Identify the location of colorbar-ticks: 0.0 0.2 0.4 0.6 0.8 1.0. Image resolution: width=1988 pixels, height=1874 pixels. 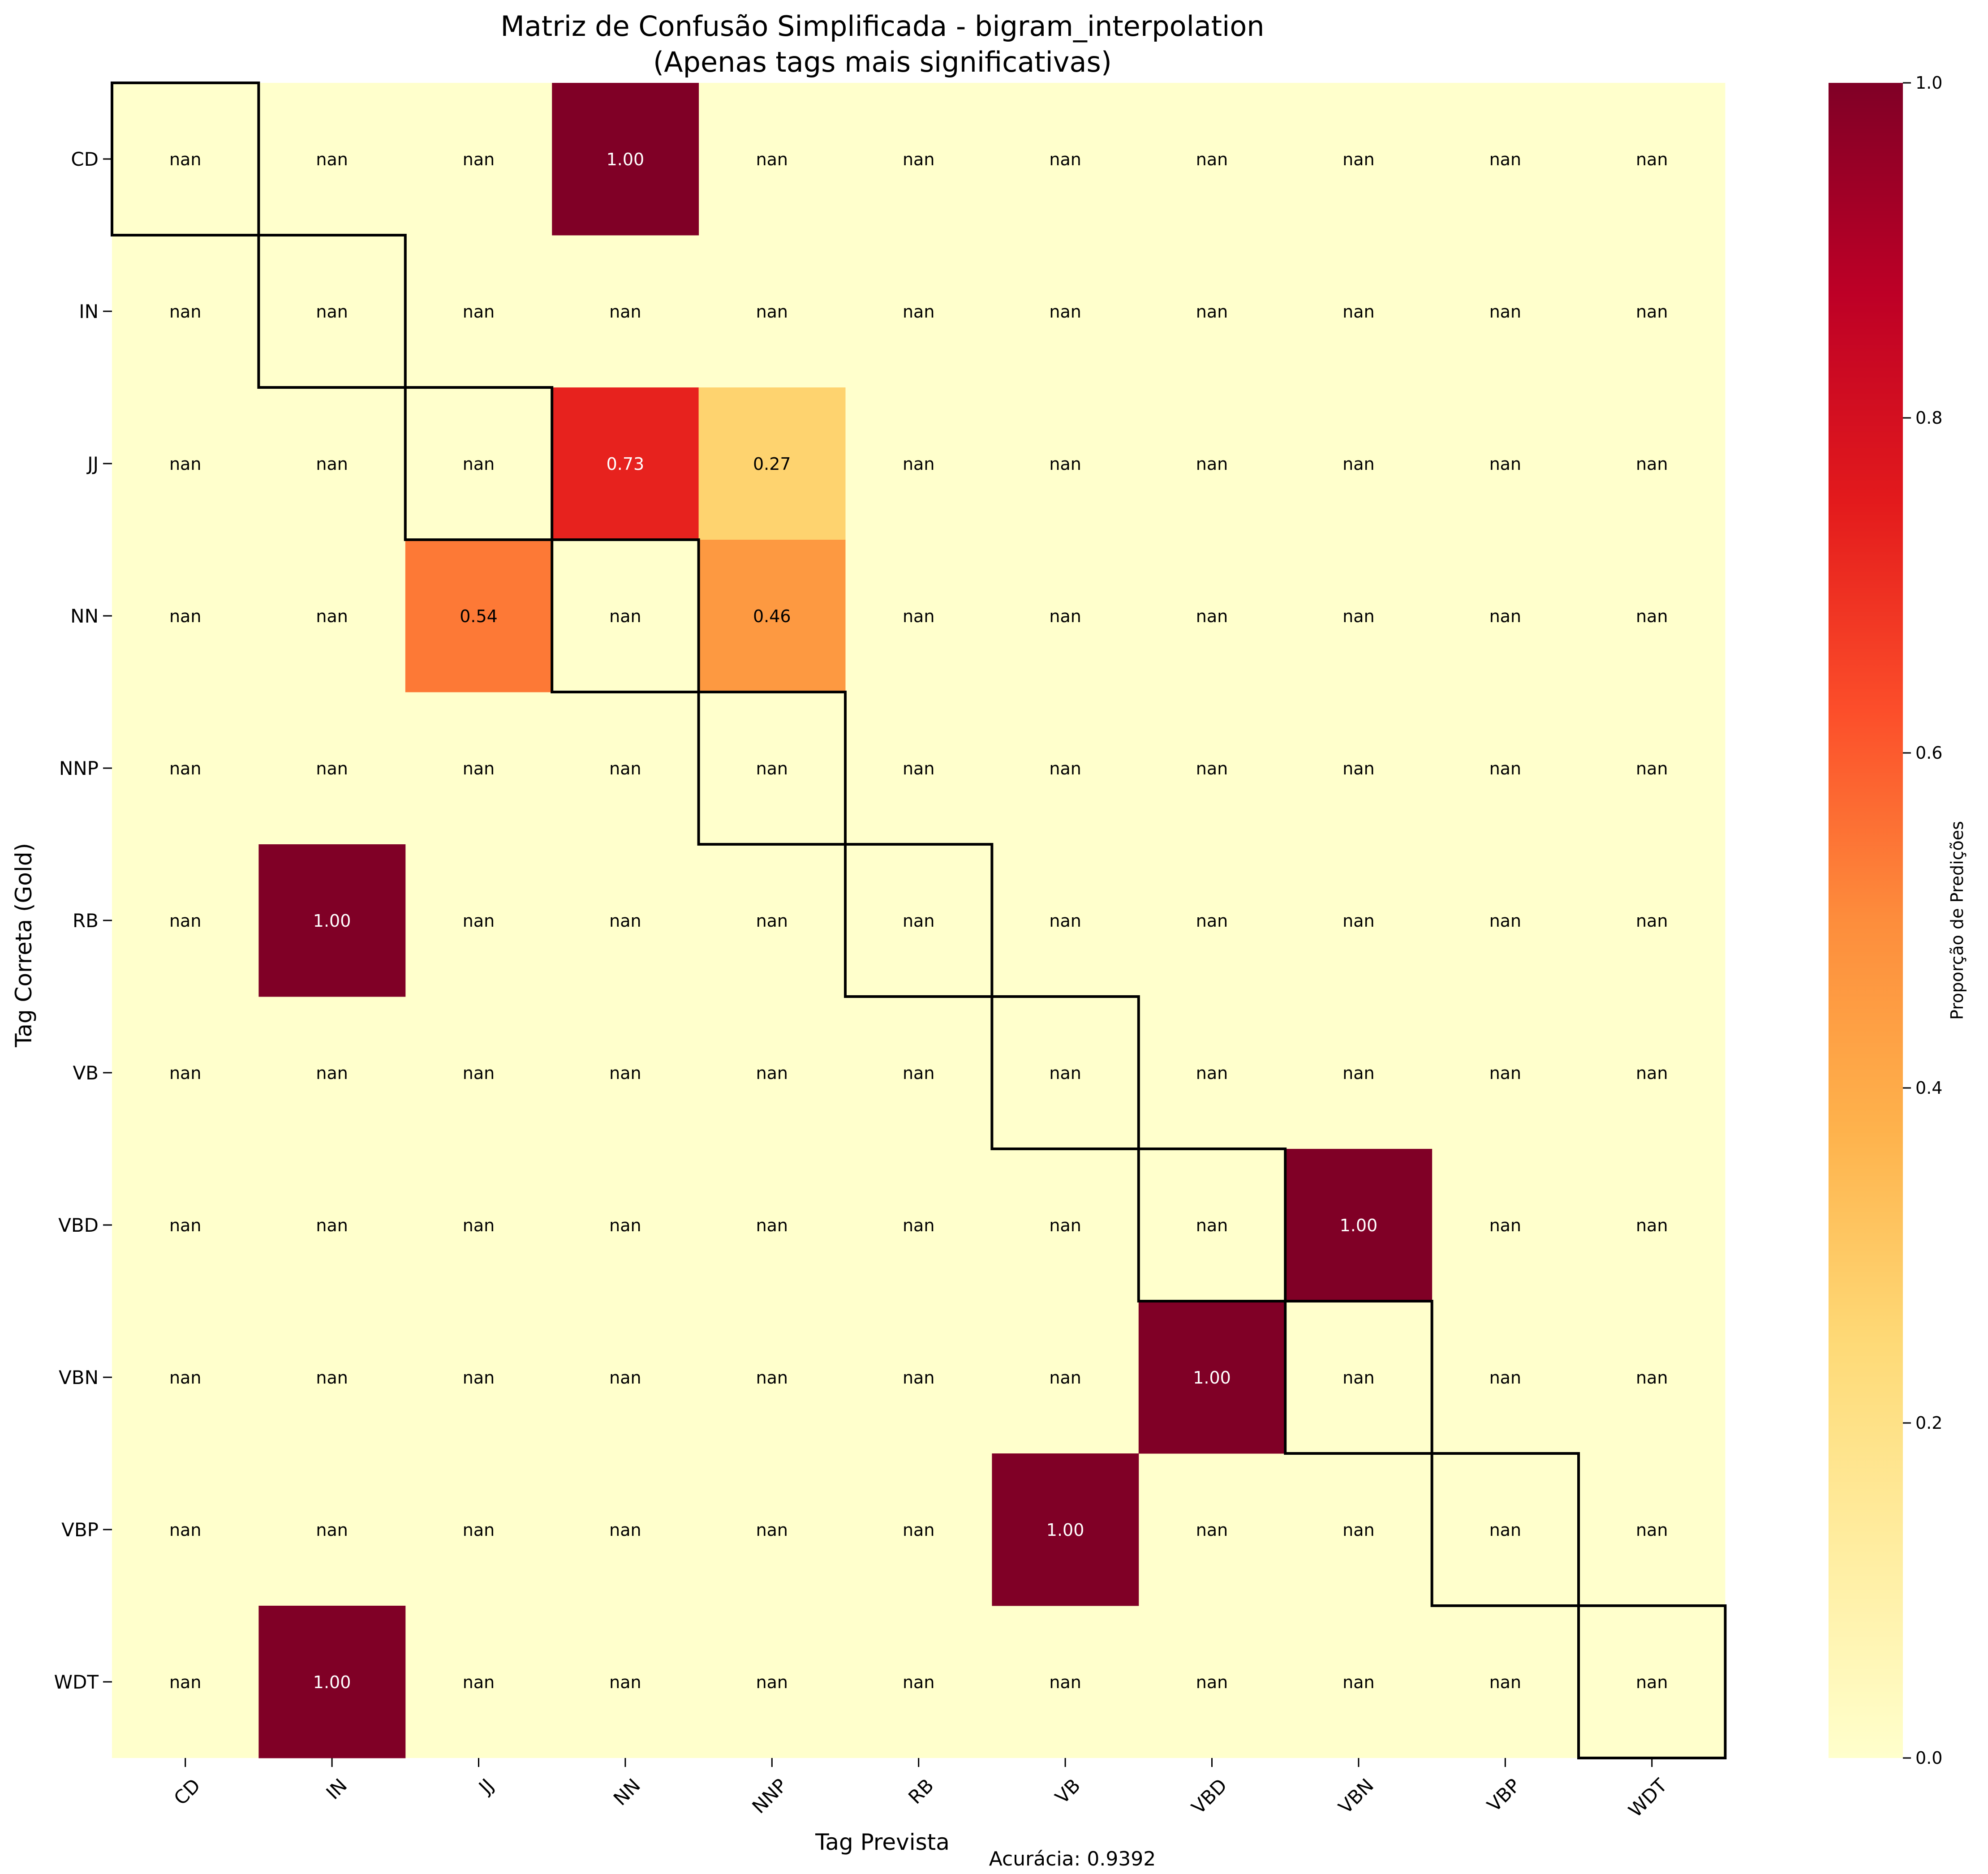
(1922, 921).